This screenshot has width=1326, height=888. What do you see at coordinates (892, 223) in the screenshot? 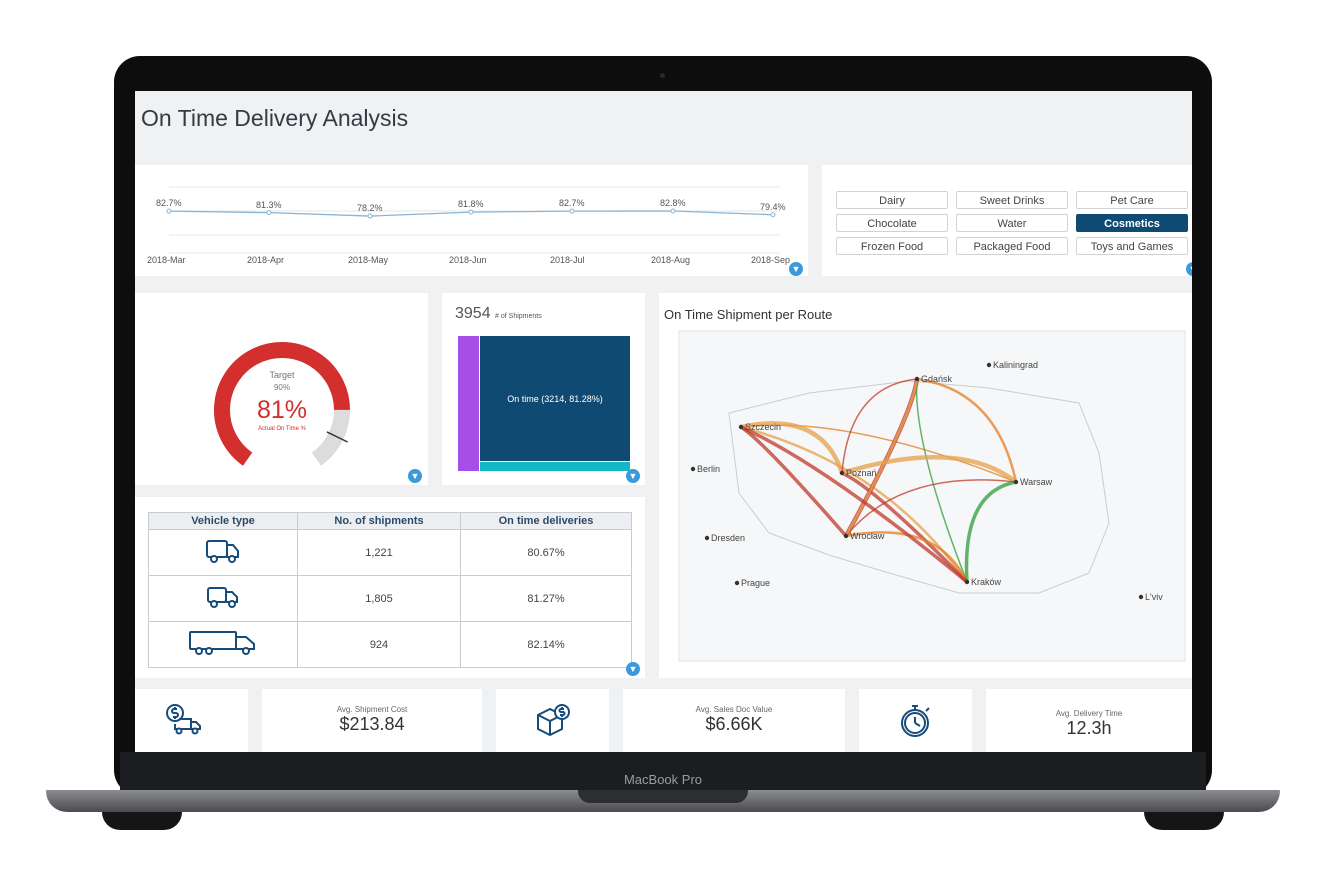
I see `category-button-chocolate: Chocolate` at bounding box center [892, 223].